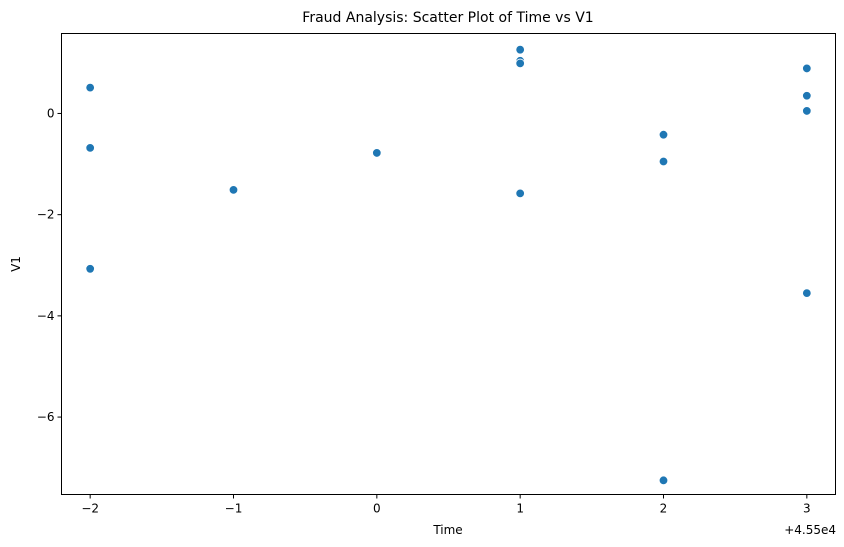  What do you see at coordinates (16, 264) in the screenshot?
I see `y-axis-label: V1` at bounding box center [16, 264].